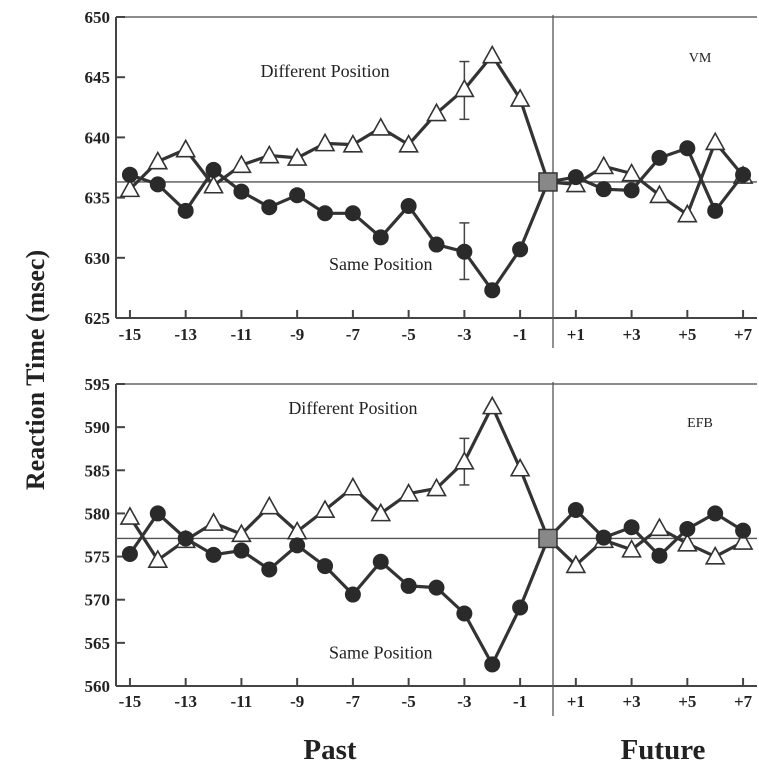  Describe the element at coordinates (98, 258) in the screenshot. I see `y-tick-label: 630` at that location.